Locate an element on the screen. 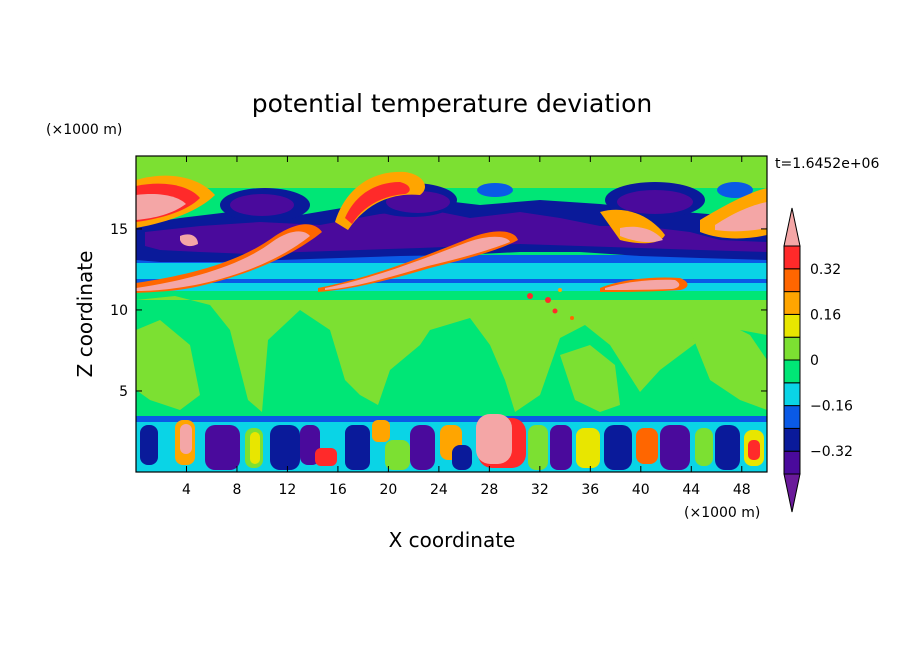 The image size is (904, 654). x-axis-label: X coordinate is located at coordinates (452, 540).